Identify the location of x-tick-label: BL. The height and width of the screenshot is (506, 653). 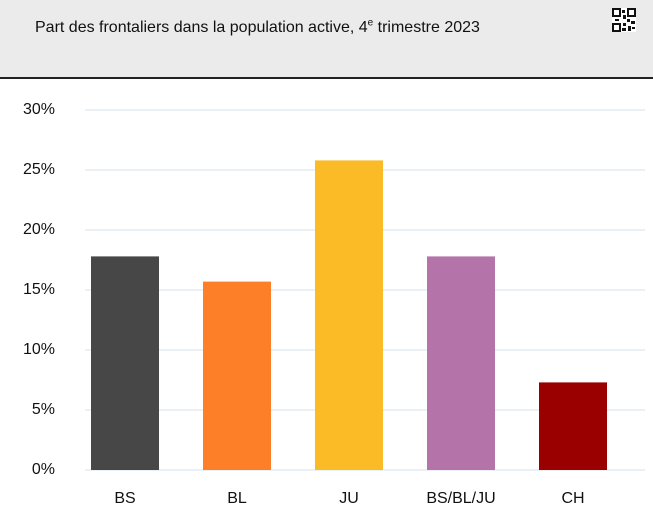
(237, 498).